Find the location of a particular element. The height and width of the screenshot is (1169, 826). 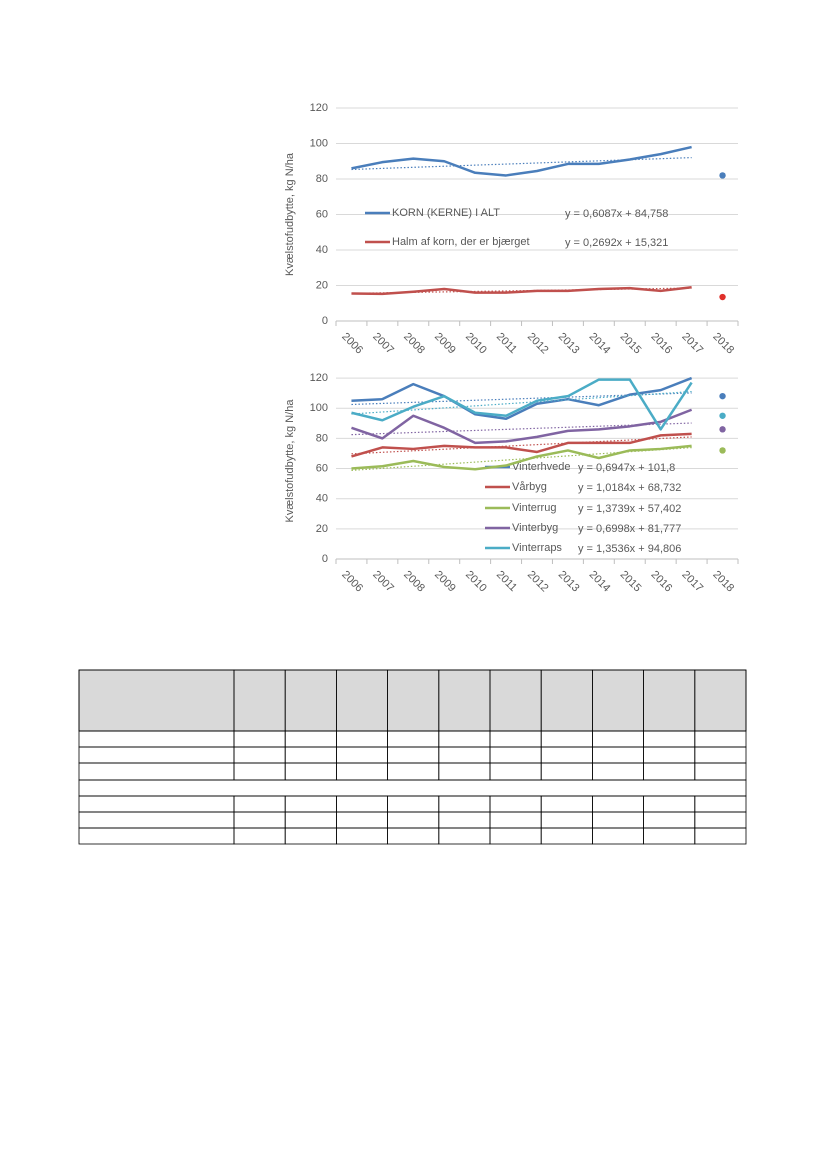

trend-equation: y = 0,6947x + 101,8 is located at coordinates (626, 468).